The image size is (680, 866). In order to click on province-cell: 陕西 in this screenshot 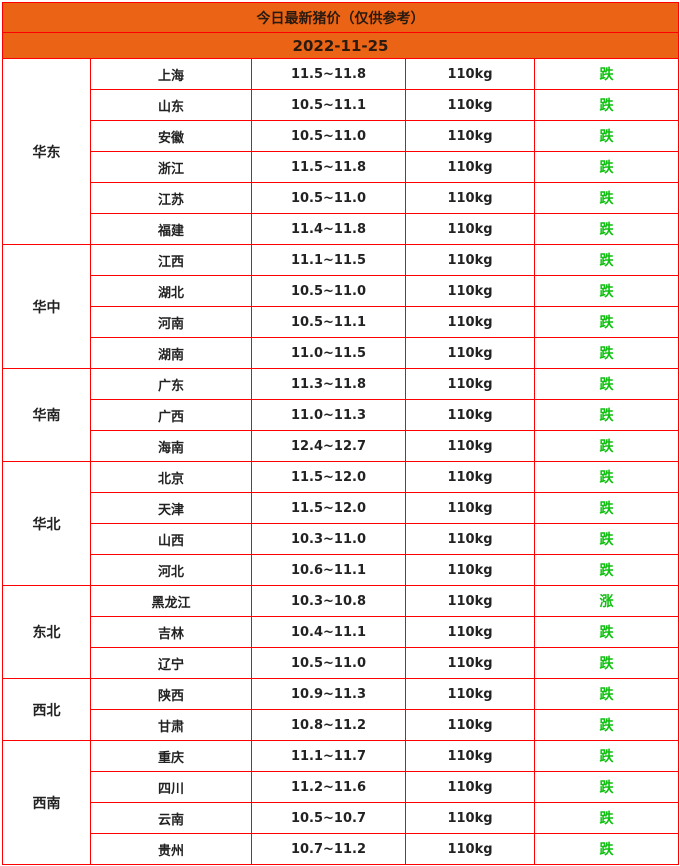, I will do `click(171, 694)`.